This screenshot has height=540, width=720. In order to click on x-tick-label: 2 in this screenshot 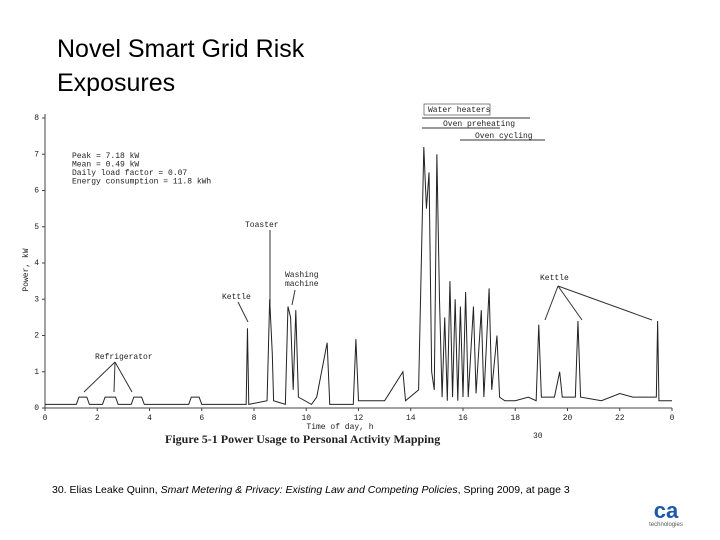, I will do `click(97, 418)`.